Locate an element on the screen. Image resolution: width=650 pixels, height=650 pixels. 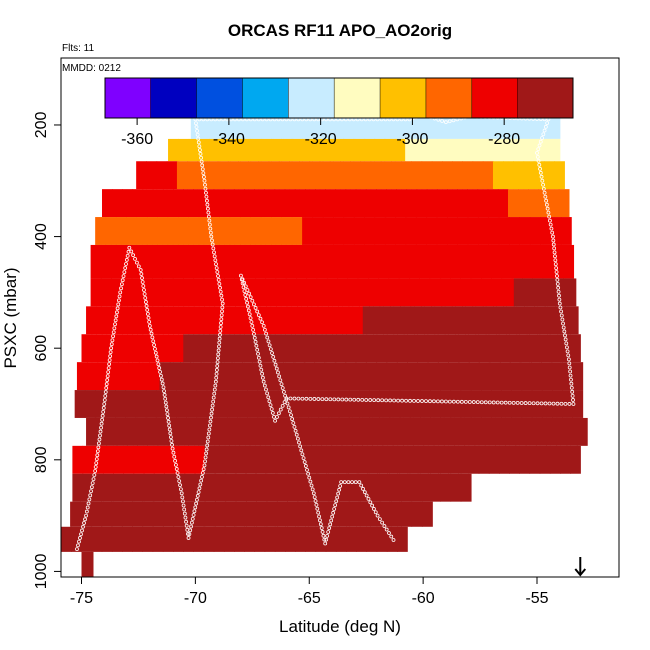
flights-label: Flts: 11 is located at coordinates (78, 48).